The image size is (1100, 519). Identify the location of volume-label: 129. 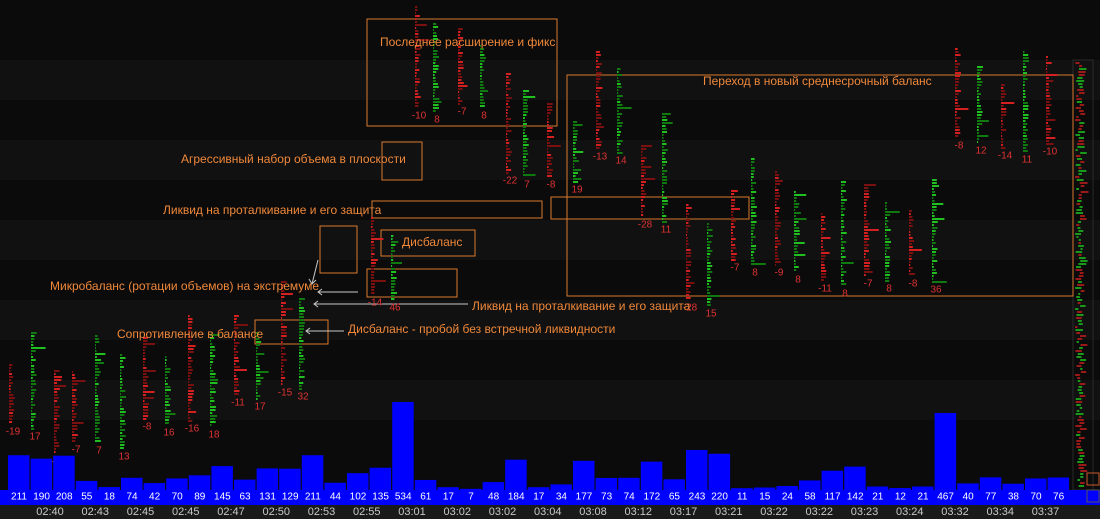
(290, 497).